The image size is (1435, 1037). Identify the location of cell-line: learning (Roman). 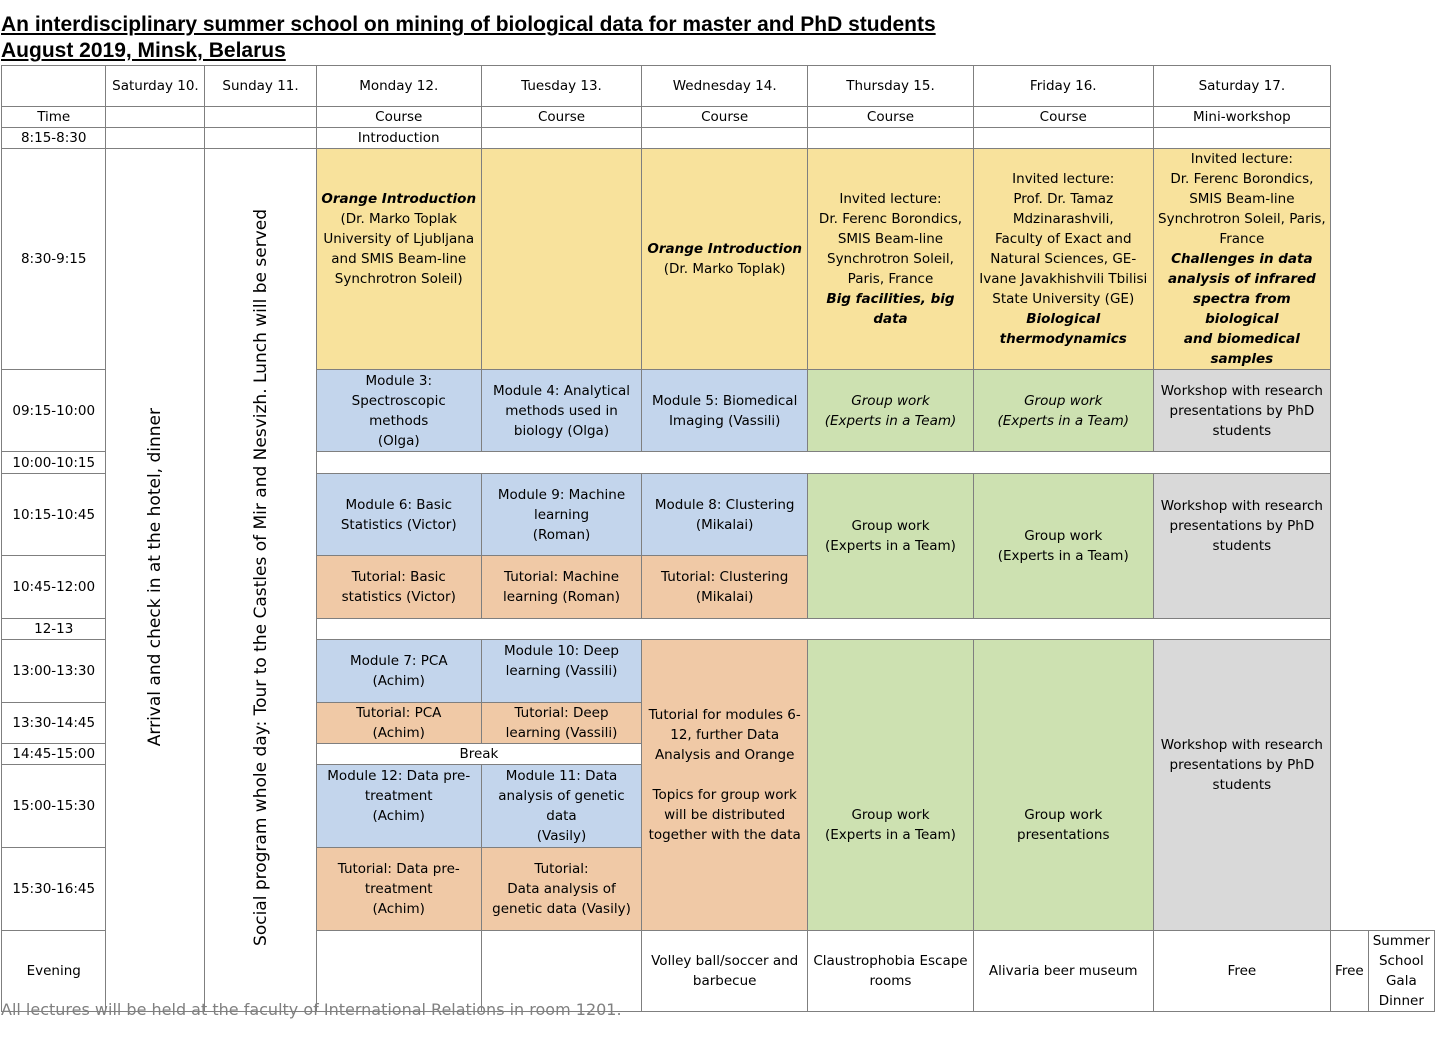
(561, 597).